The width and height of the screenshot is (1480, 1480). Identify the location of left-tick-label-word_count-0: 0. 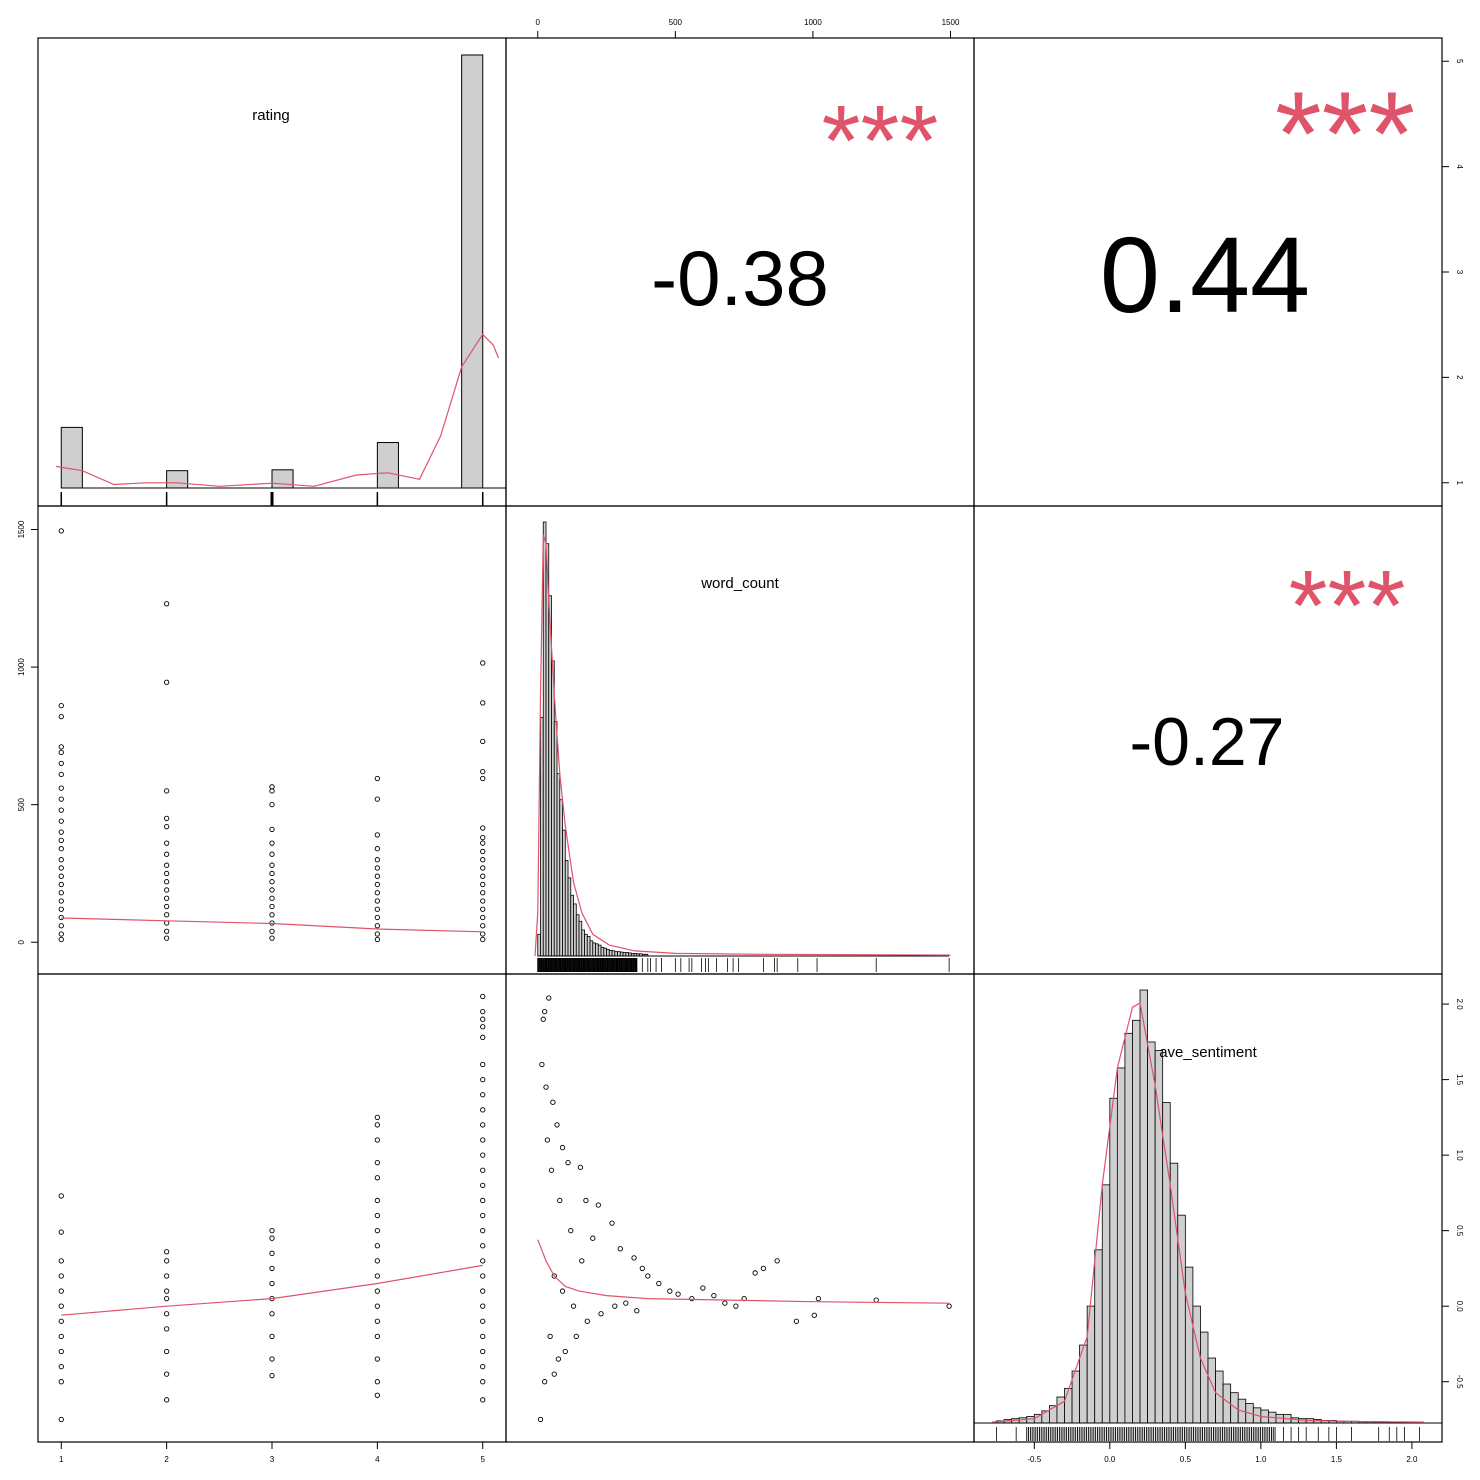
(21, 941).